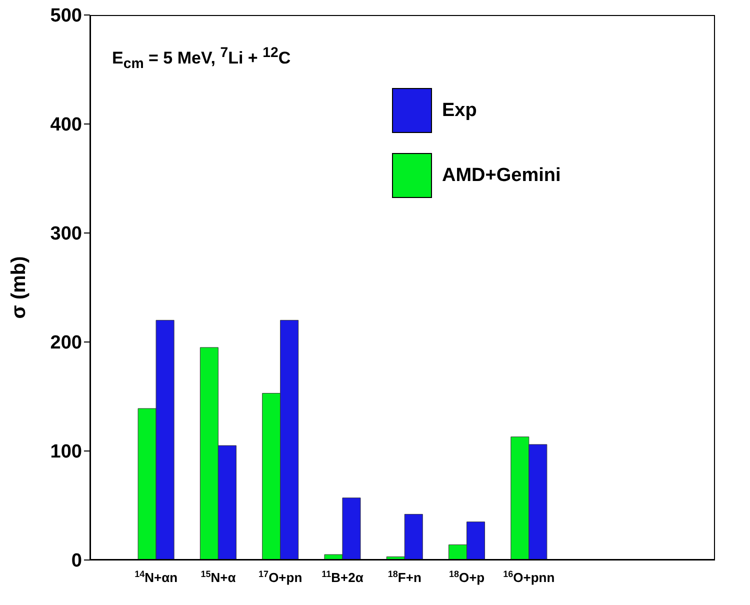 This screenshot has width=750, height=605. Describe the element at coordinates (501, 175) in the screenshot. I see `legend-label: AMD+Gemini` at that location.